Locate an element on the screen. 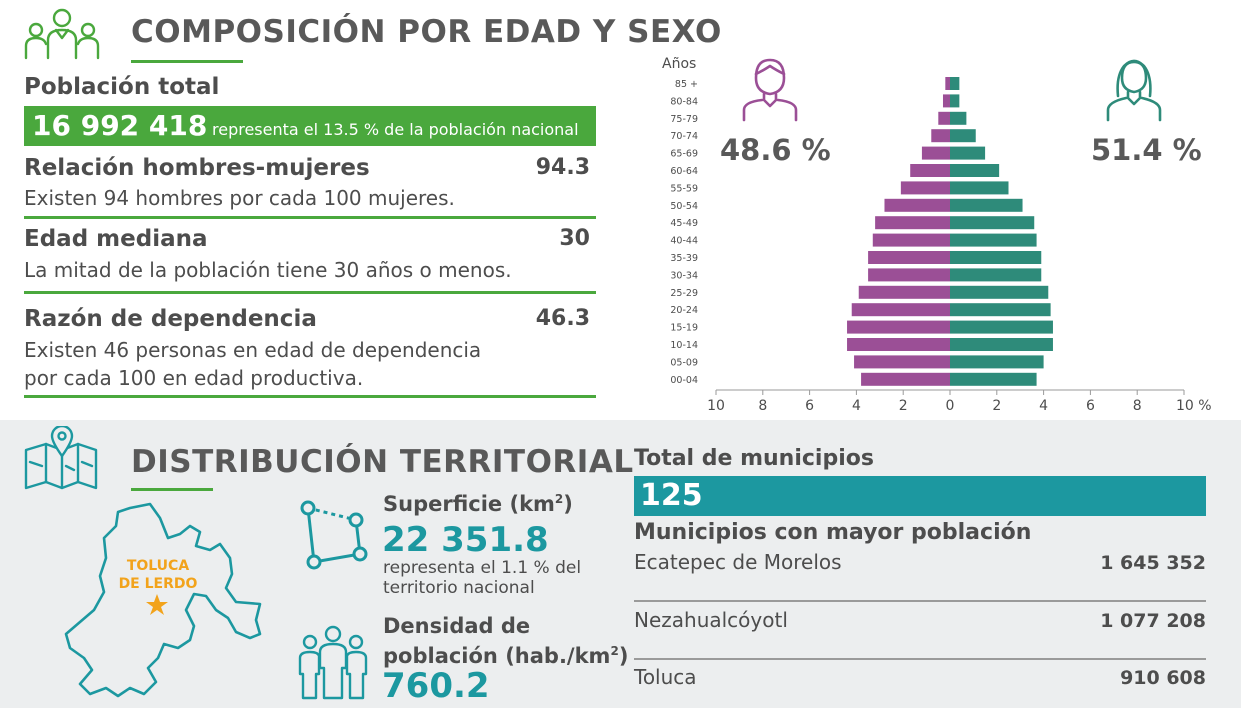 The height and width of the screenshot is (708, 1241). total-municipios-label: Total de municipios is located at coordinates (754, 458).